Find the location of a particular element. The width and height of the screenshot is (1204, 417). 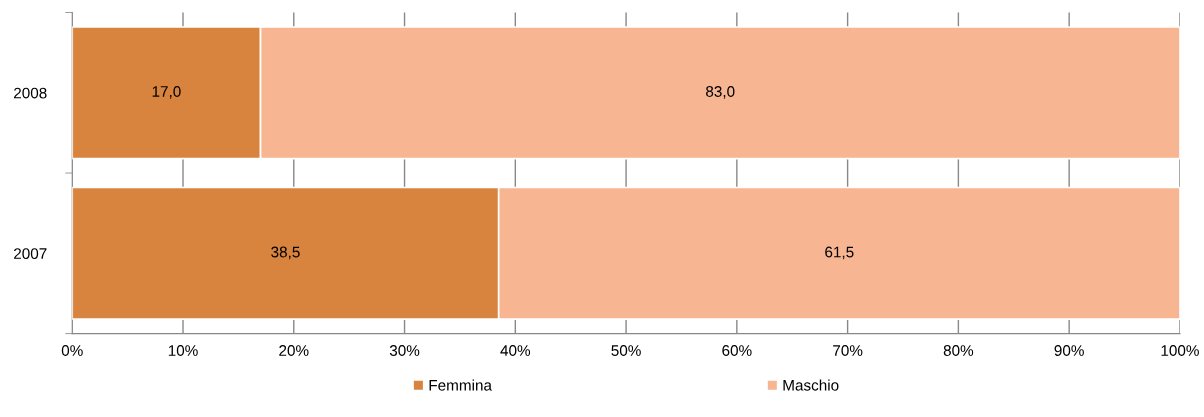

x-tick-label: 20% is located at coordinates (294, 350).